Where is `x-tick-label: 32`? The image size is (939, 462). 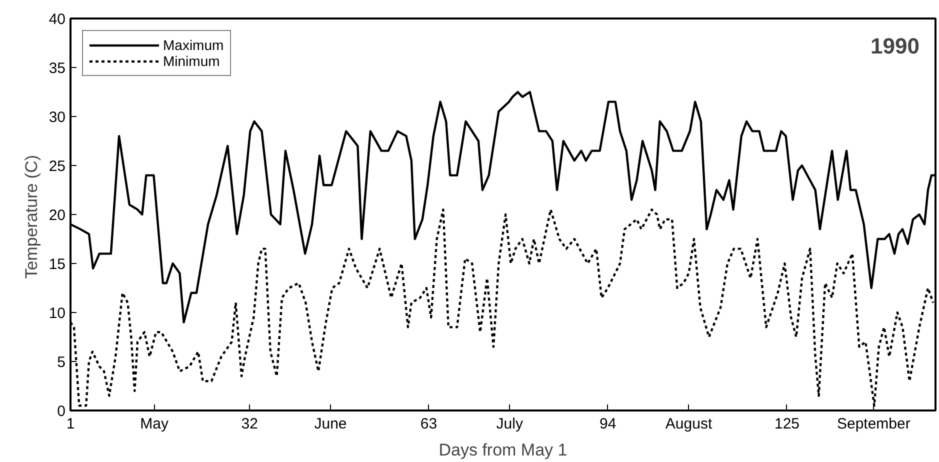
x-tick-label: 32 is located at coordinates (249, 424).